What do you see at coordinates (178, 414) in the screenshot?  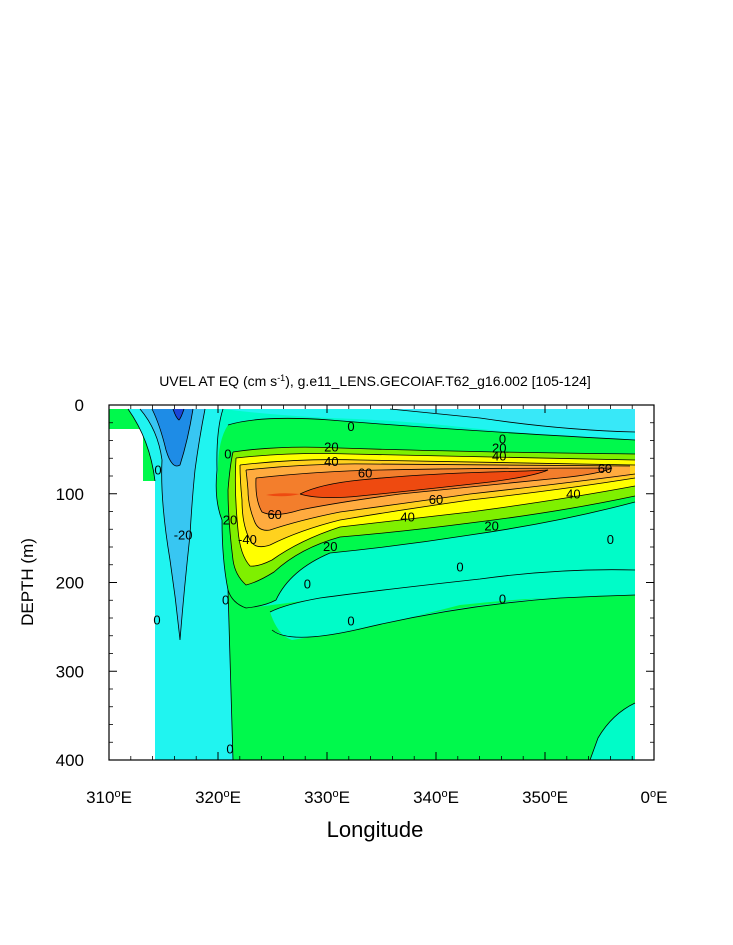 I see `region-neg-peak` at bounding box center [178, 414].